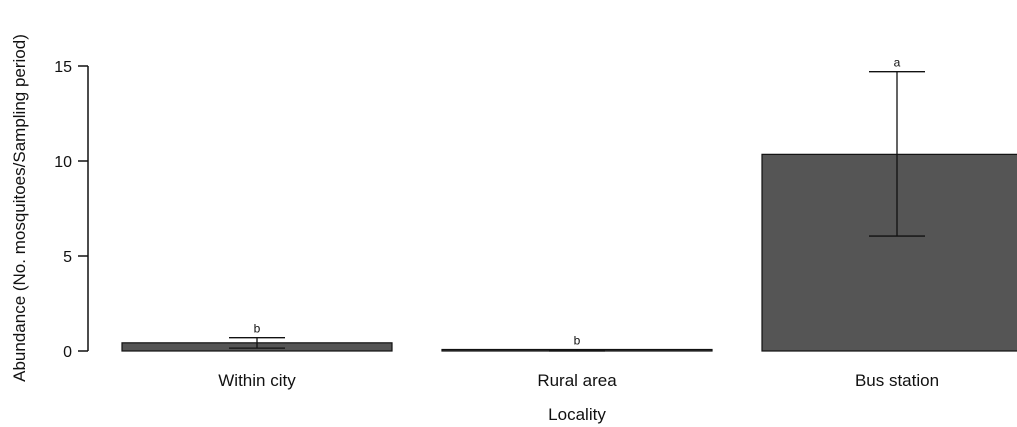 Image resolution: width=1017 pixels, height=427 pixels. What do you see at coordinates (577, 414) in the screenshot?
I see `x-axis-title: Locality` at bounding box center [577, 414].